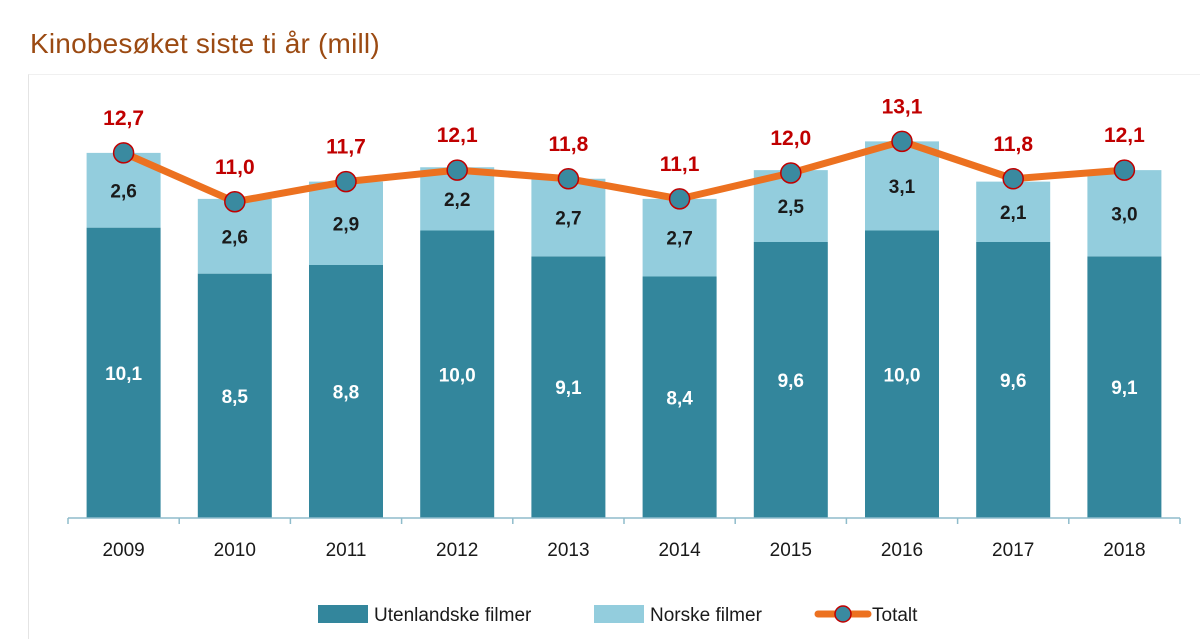 This screenshot has width=1200, height=639. Describe the element at coordinates (1013, 144) in the screenshot. I see `total-label-2017: 11,8` at that location.